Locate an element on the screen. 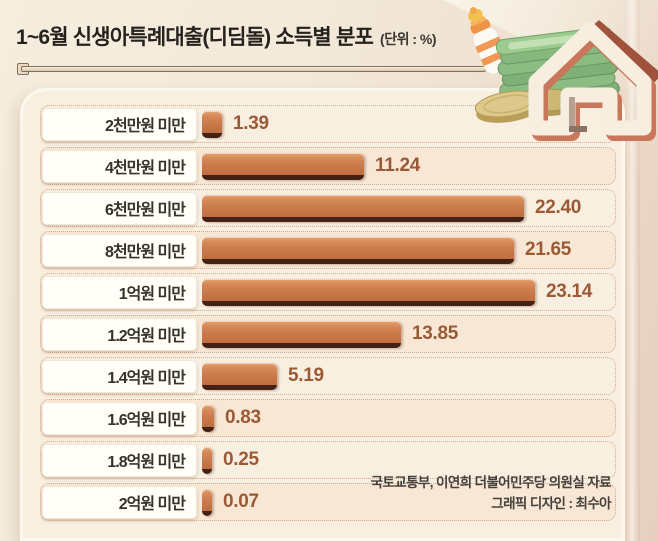 This screenshot has width=658, height=541. chart-row: 1.2억원 미만 13.85 is located at coordinates (328, 334).